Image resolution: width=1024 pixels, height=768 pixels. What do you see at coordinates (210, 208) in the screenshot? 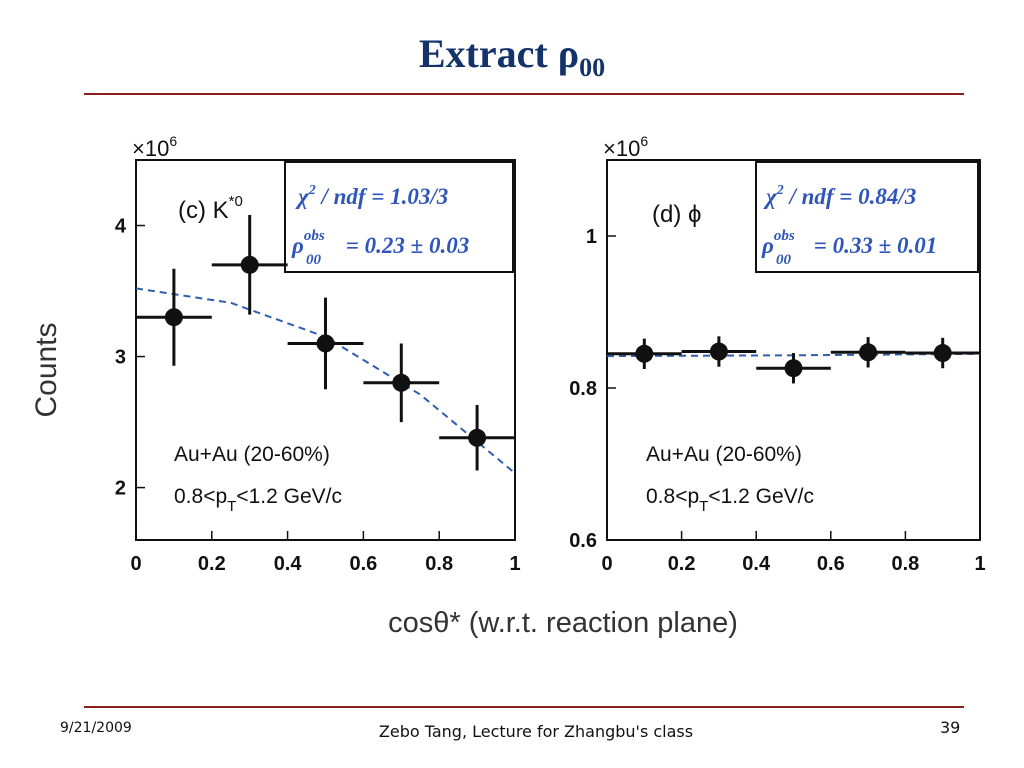
I see `panel-label-left: (c) K*0` at bounding box center [210, 208].